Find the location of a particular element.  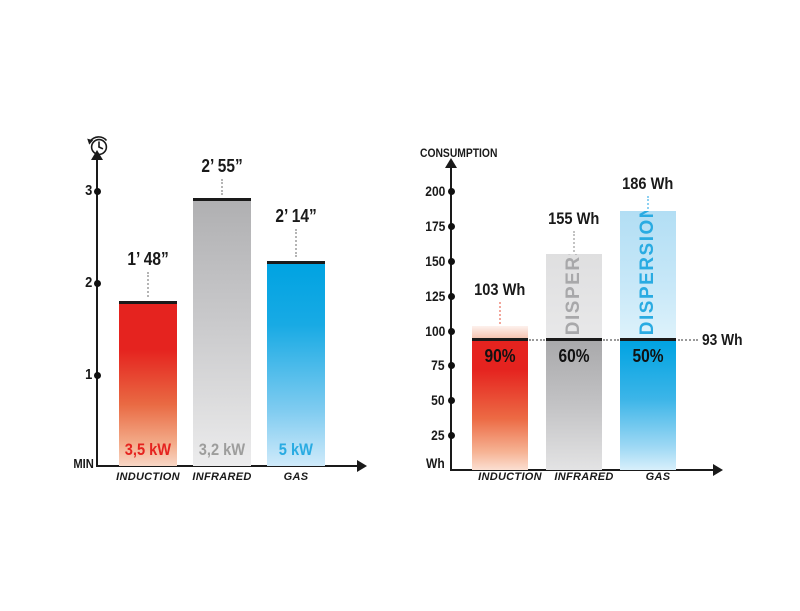

power-label-infrared: 3,2 kW is located at coordinates (222, 449).